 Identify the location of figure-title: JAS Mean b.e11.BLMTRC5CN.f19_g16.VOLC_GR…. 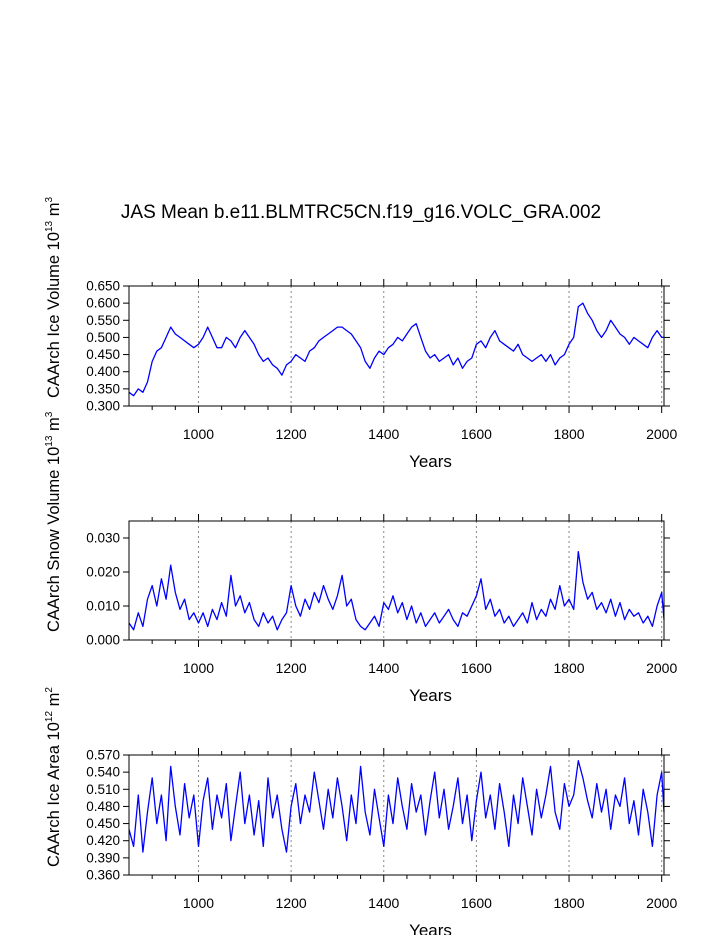
(361, 212).